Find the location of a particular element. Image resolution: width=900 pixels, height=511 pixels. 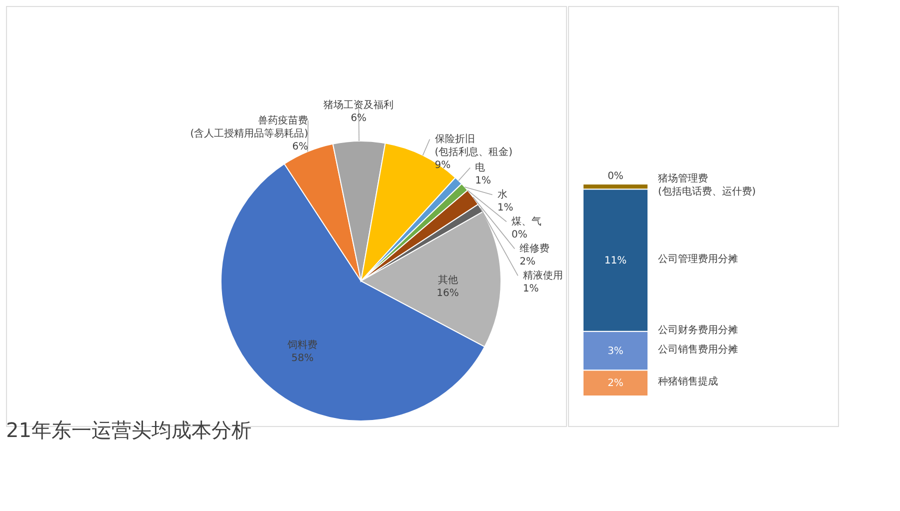

slice-label: 精液使用 is located at coordinates (542, 276).